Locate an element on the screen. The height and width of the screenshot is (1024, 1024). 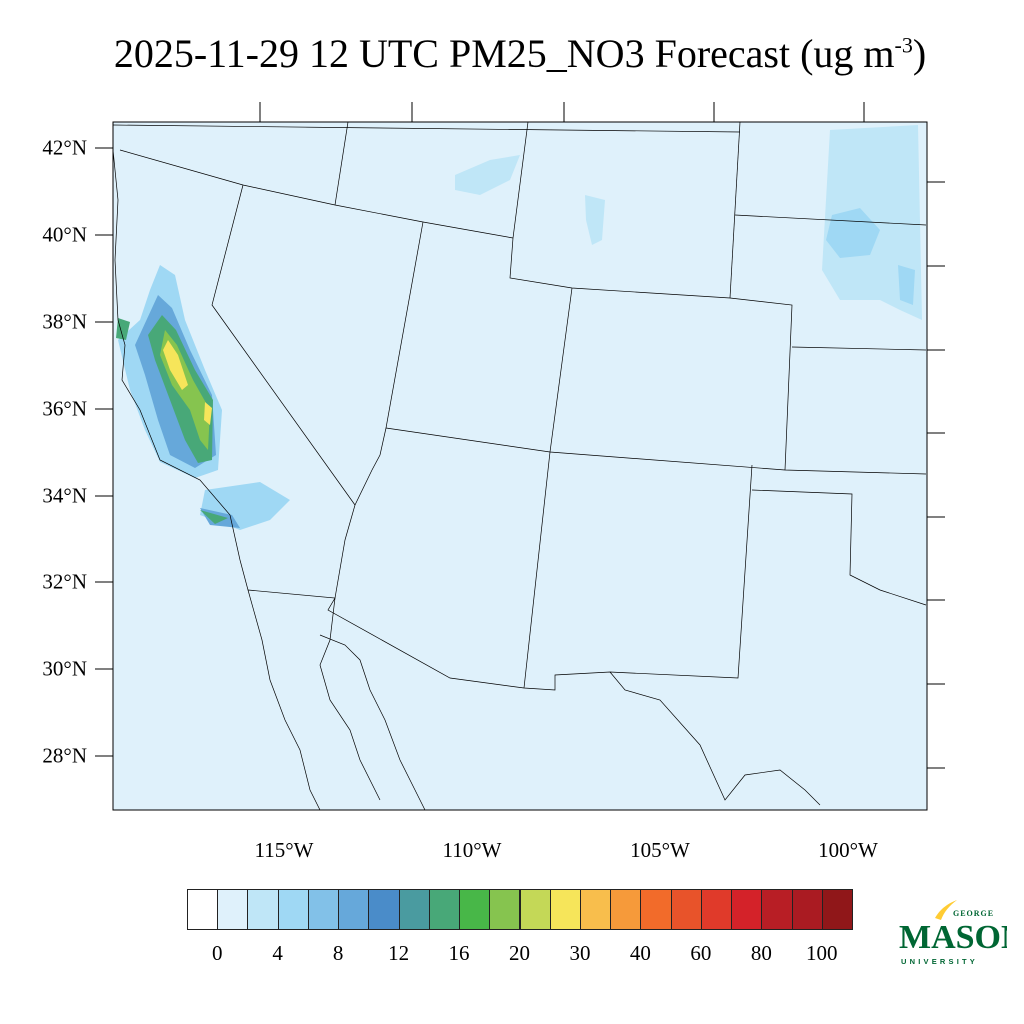
lon-label: 105°W is located at coordinates (660, 850).